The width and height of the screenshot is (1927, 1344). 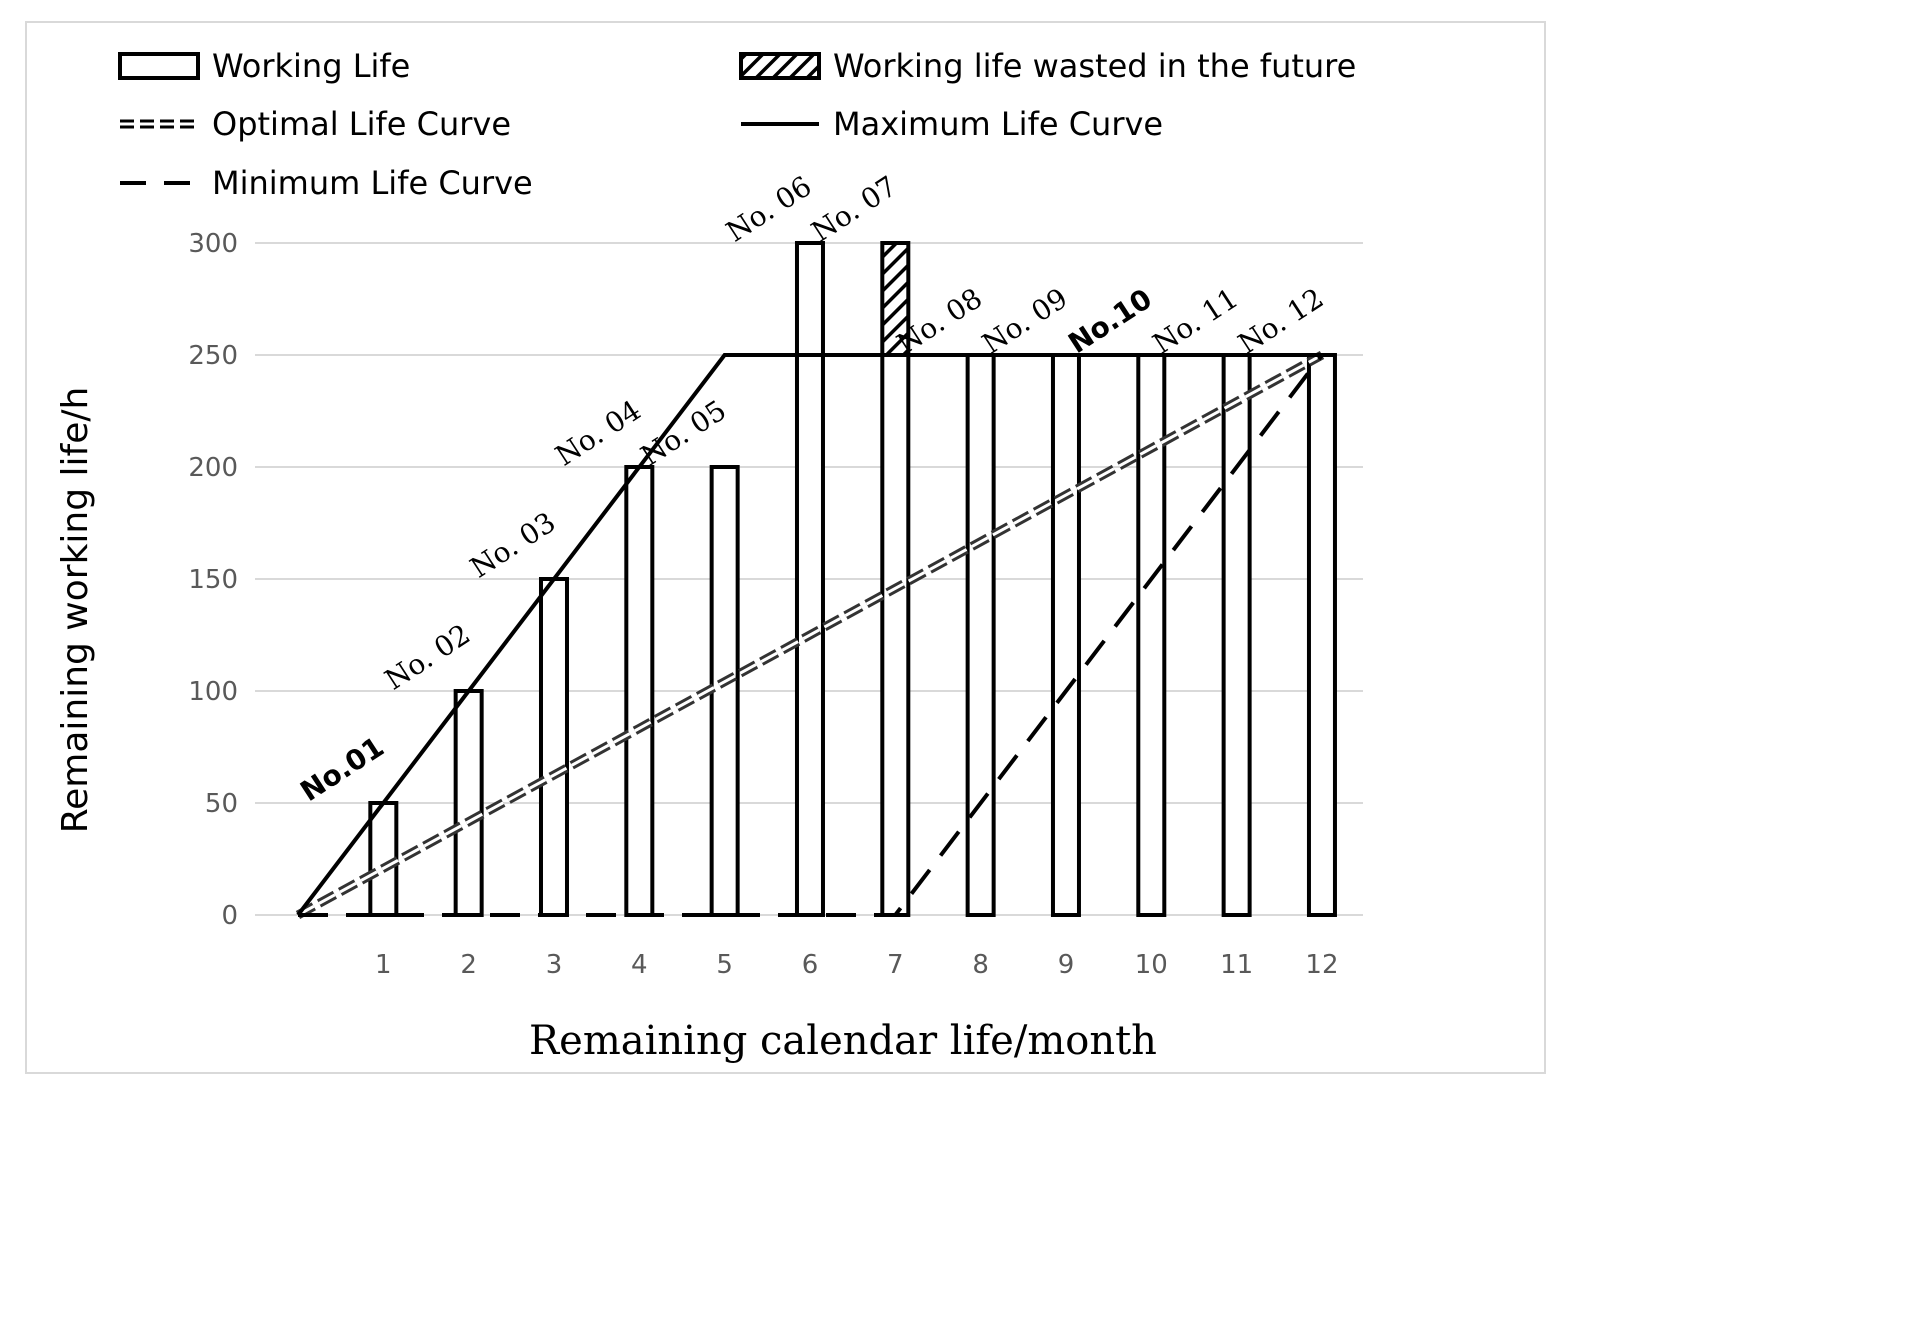 I want to click on x-tick-label: 7, so click(x=895, y=965).